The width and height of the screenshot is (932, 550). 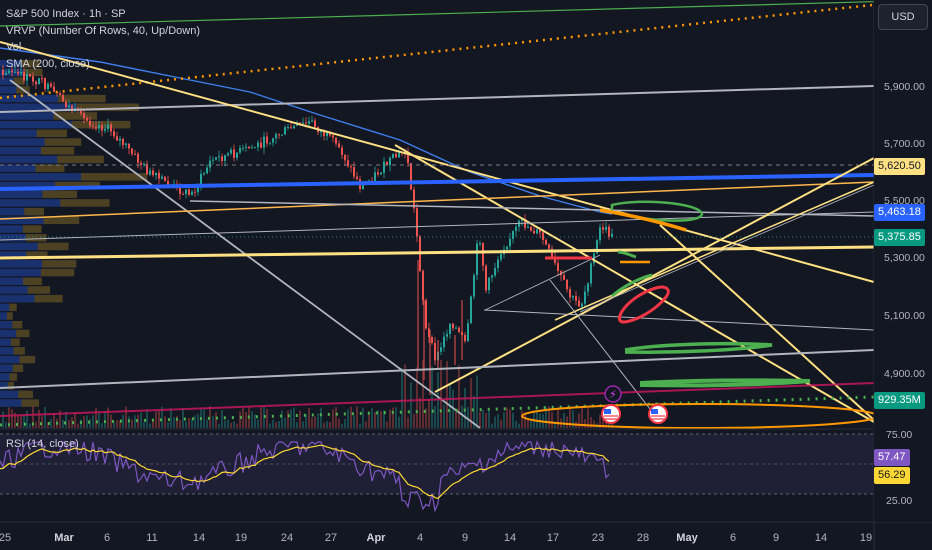 What do you see at coordinates (66, 14) in the screenshot?
I see `symbol-legend: S&P 500 Index · 1h · SP` at bounding box center [66, 14].